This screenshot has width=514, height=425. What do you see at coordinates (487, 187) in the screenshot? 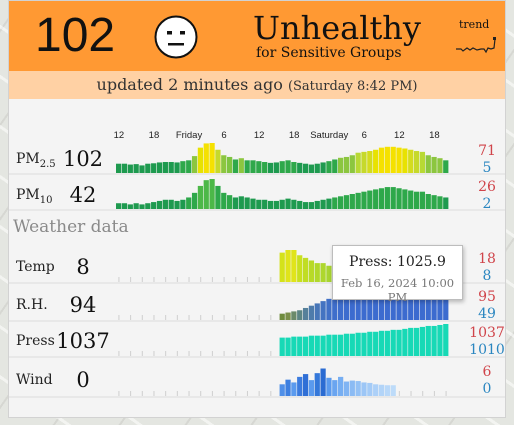
I see `pm10-max: 26` at bounding box center [487, 187].